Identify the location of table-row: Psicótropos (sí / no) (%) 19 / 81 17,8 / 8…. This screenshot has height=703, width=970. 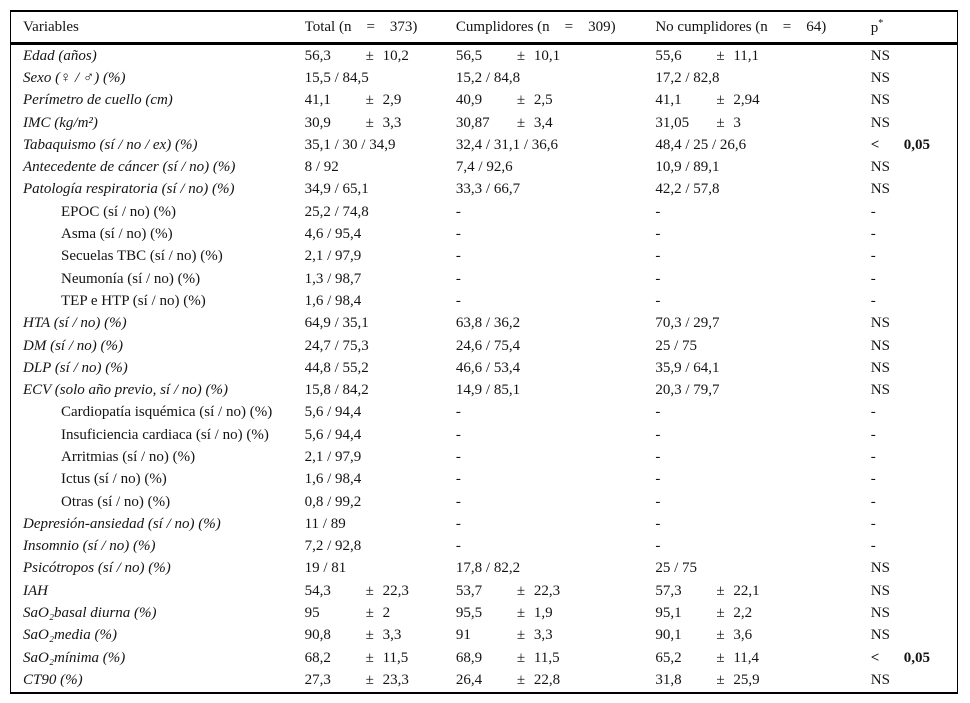
(484, 569).